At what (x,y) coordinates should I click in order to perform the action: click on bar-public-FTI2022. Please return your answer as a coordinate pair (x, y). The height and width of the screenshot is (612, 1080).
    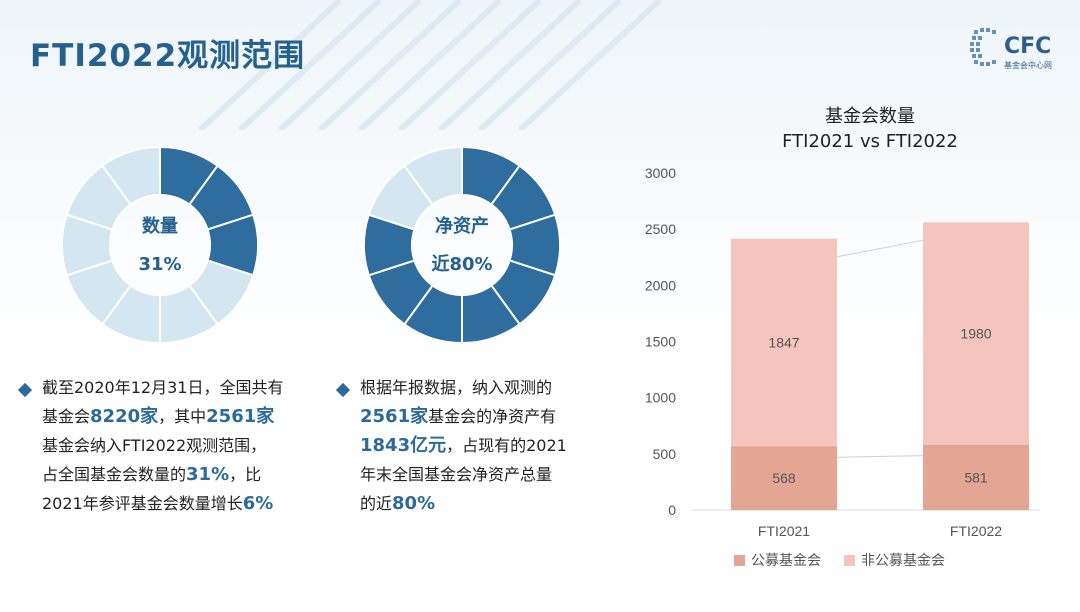
    Looking at the image, I should click on (976, 477).